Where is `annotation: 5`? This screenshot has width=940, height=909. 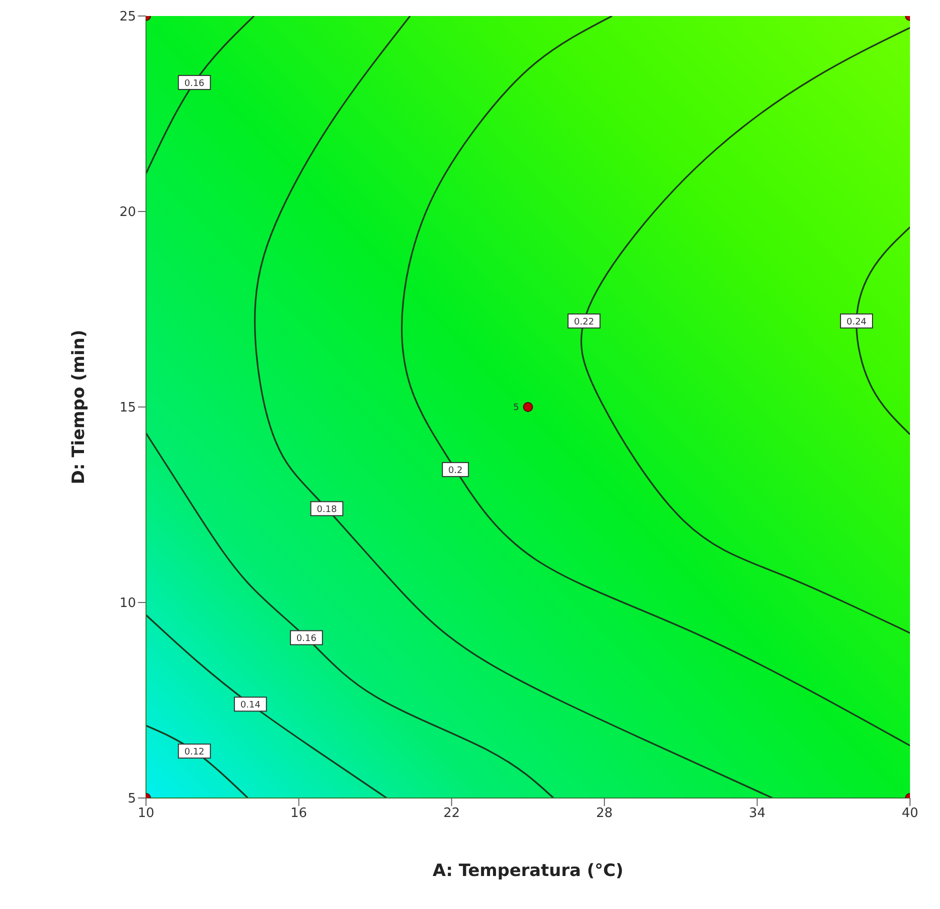 annotation: 5 is located at coordinates (516, 408).